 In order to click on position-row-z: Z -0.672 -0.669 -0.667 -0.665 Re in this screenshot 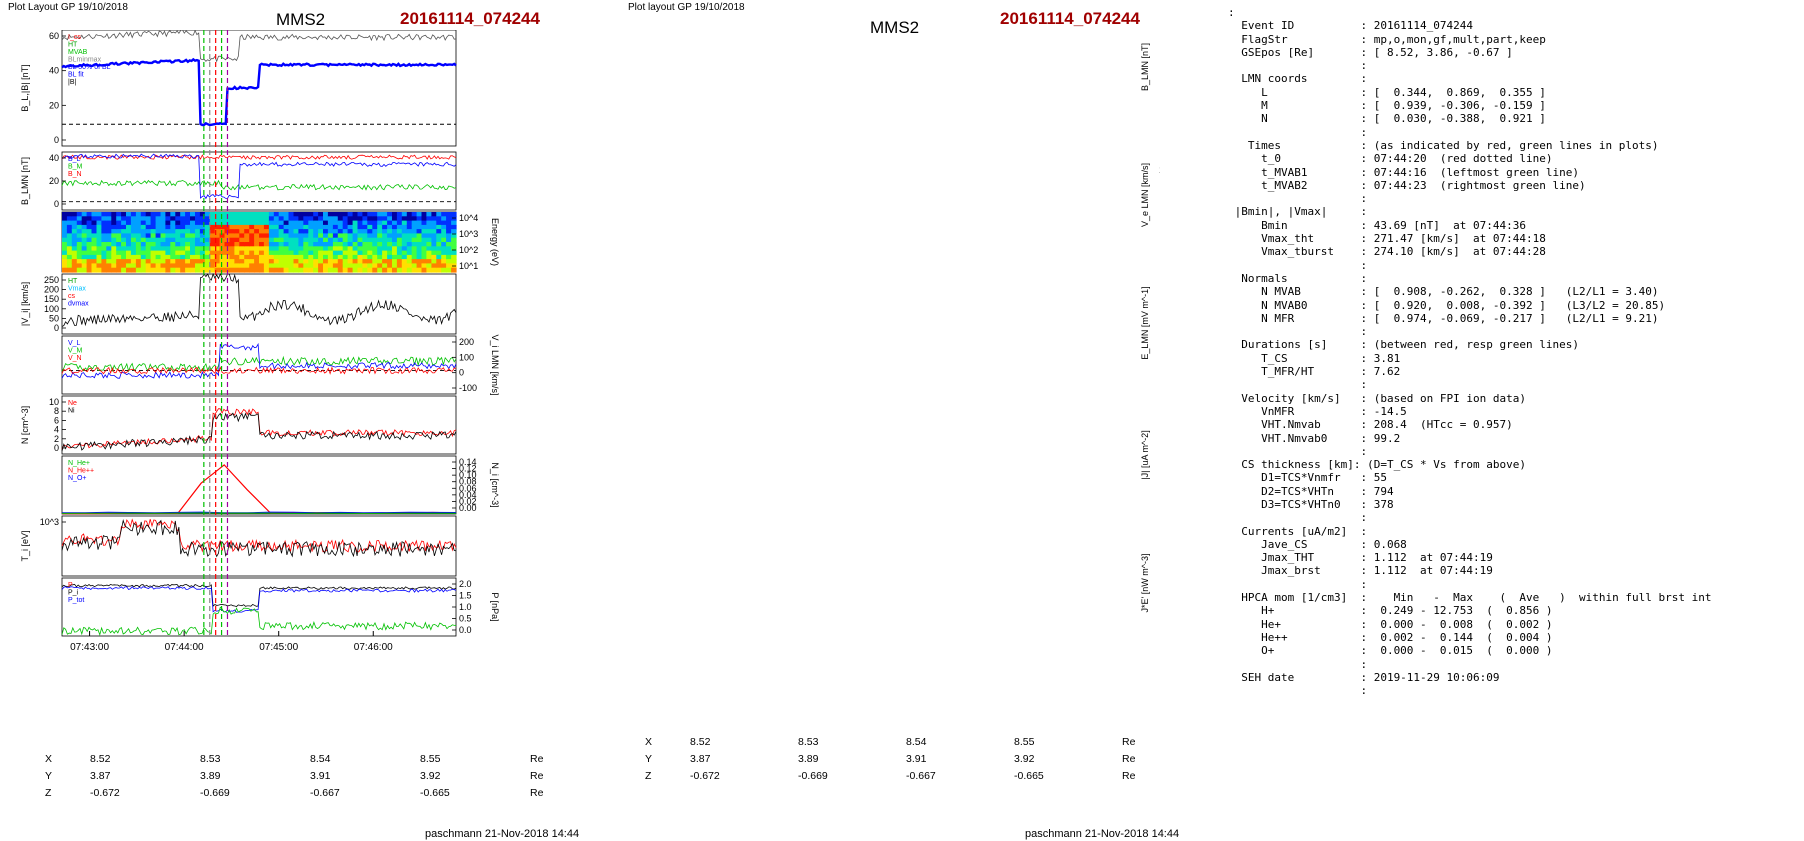, I will do `click(294, 792)`.